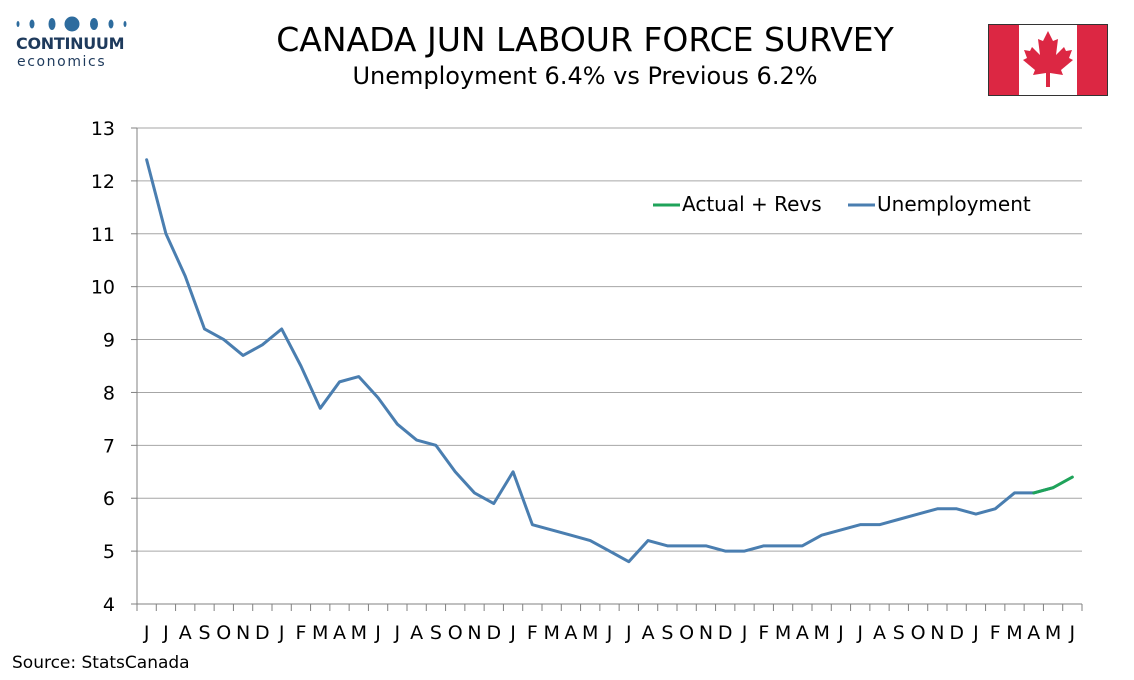 This screenshot has height=680, width=1134. I want to click on logo-wordmark: CONTINUUM, so click(70, 43).